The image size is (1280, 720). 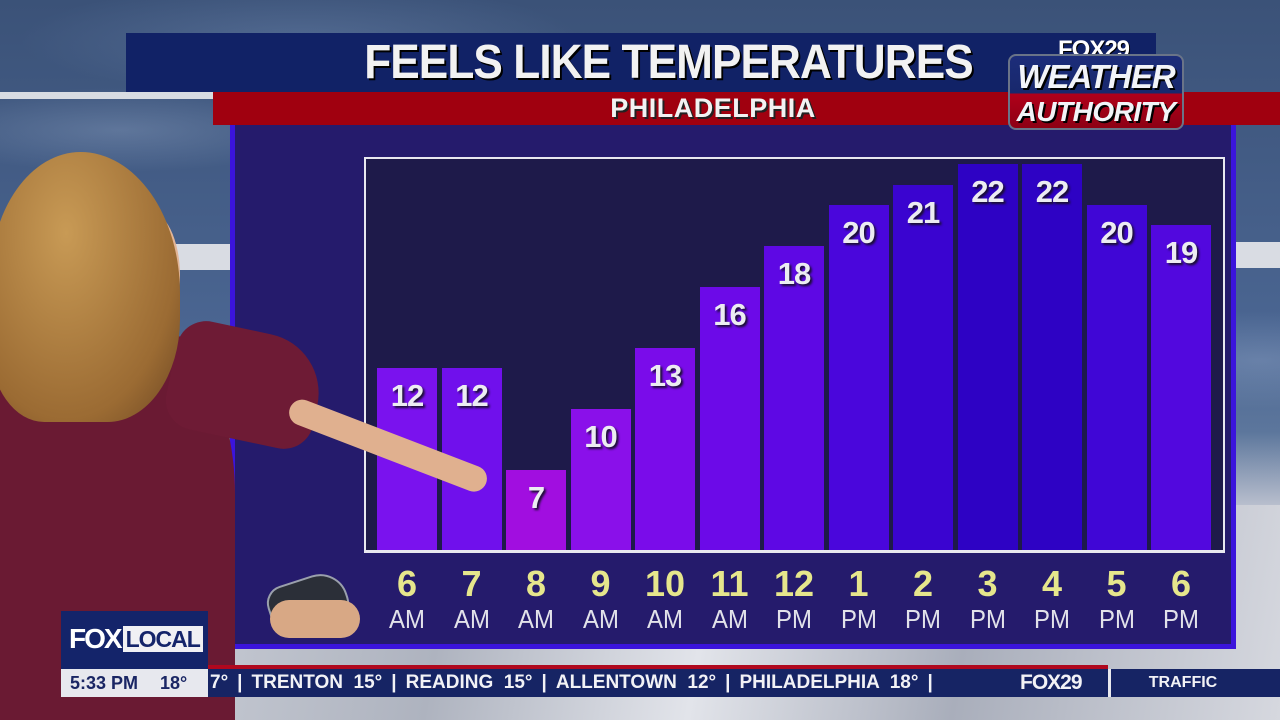 I want to click on hour-label: 12, so click(x=794, y=583).